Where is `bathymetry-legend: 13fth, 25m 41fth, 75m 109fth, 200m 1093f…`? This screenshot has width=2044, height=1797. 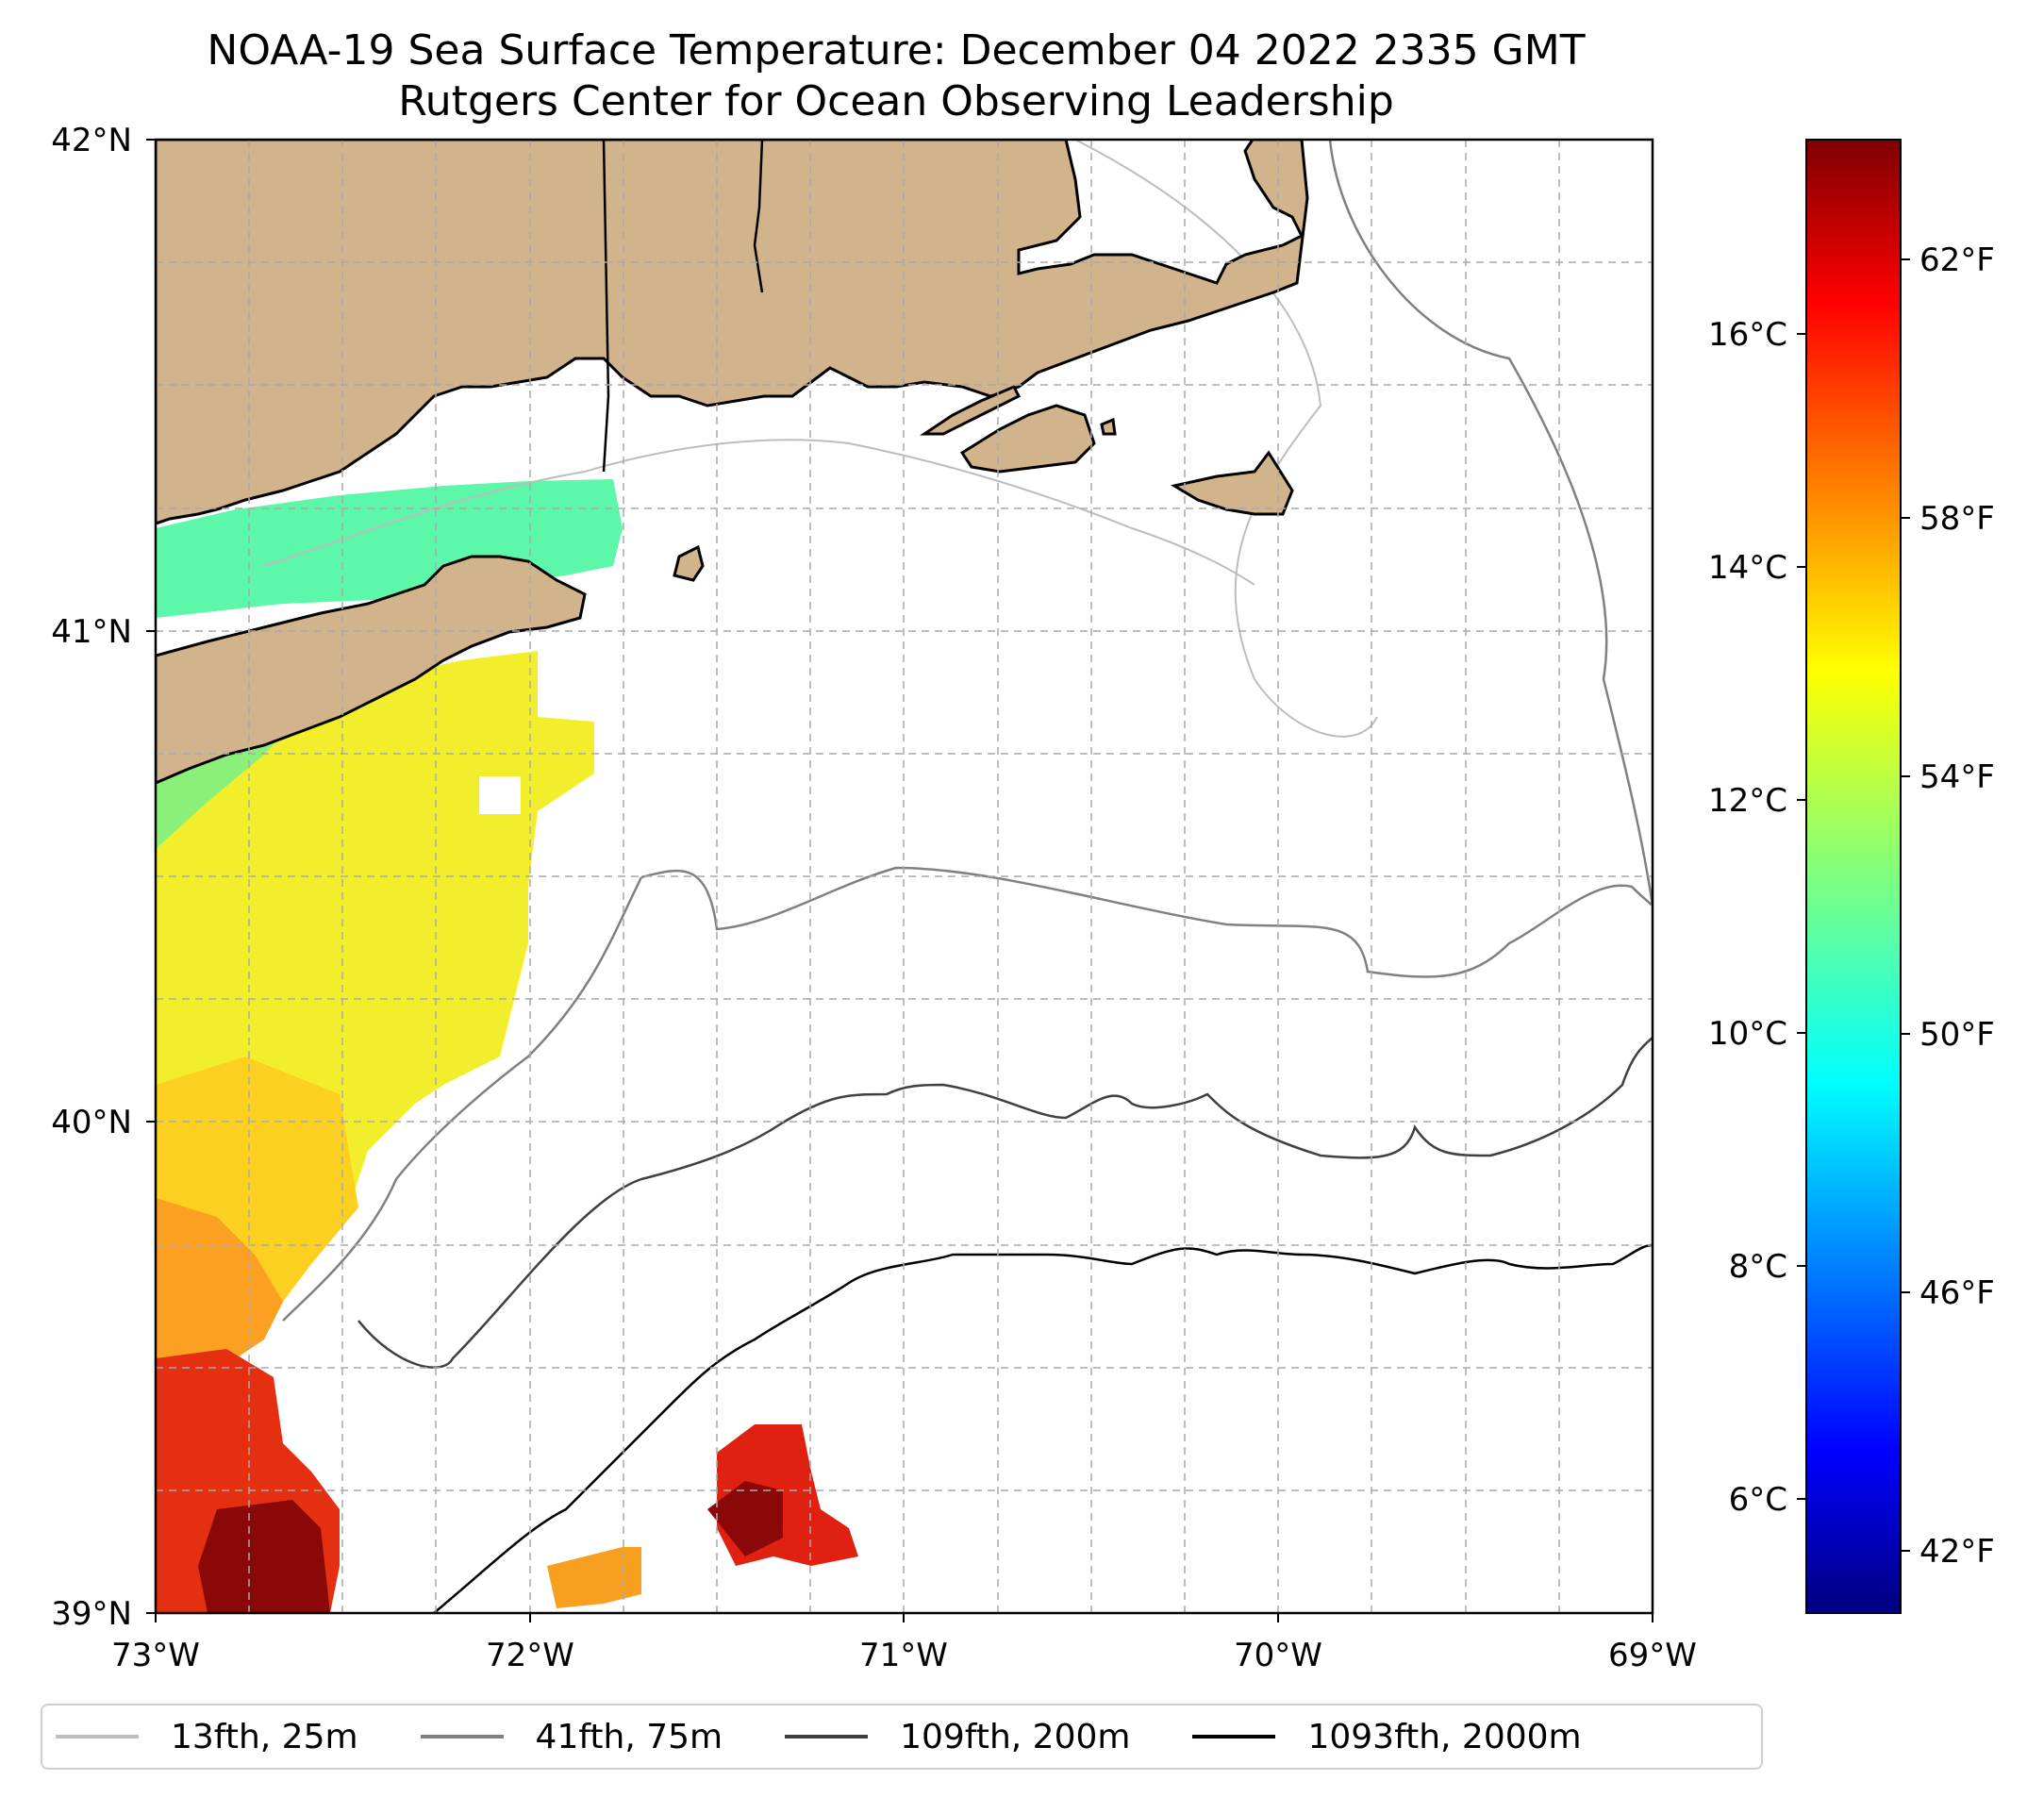 bathymetry-legend: 13fth, 25m 41fth, 75m 109fth, 200m 1093f… is located at coordinates (902, 1737).